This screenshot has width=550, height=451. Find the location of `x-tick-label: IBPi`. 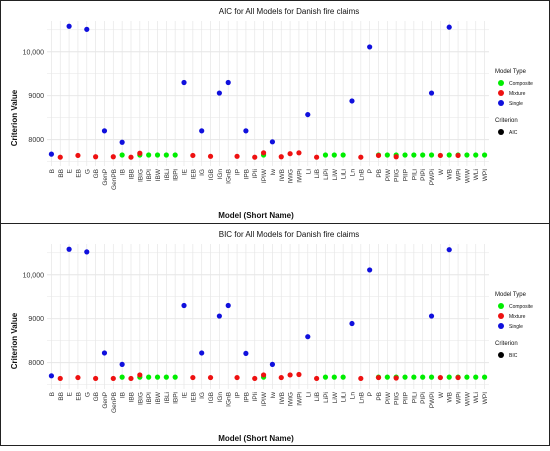

x-tick-label: IBPi is located at coordinates (176, 175).